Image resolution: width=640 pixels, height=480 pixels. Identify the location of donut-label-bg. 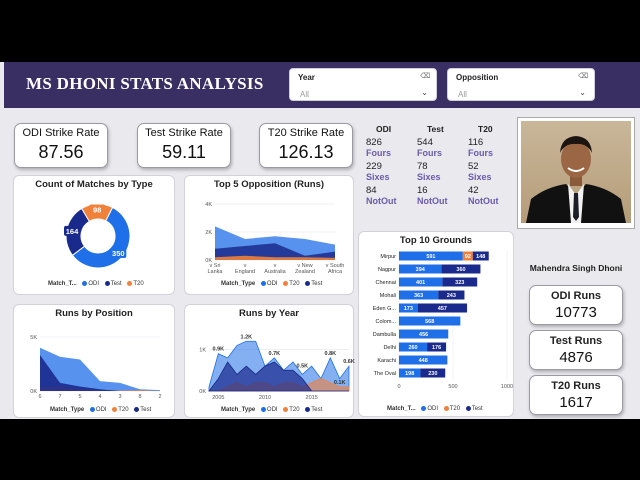
(97, 209).